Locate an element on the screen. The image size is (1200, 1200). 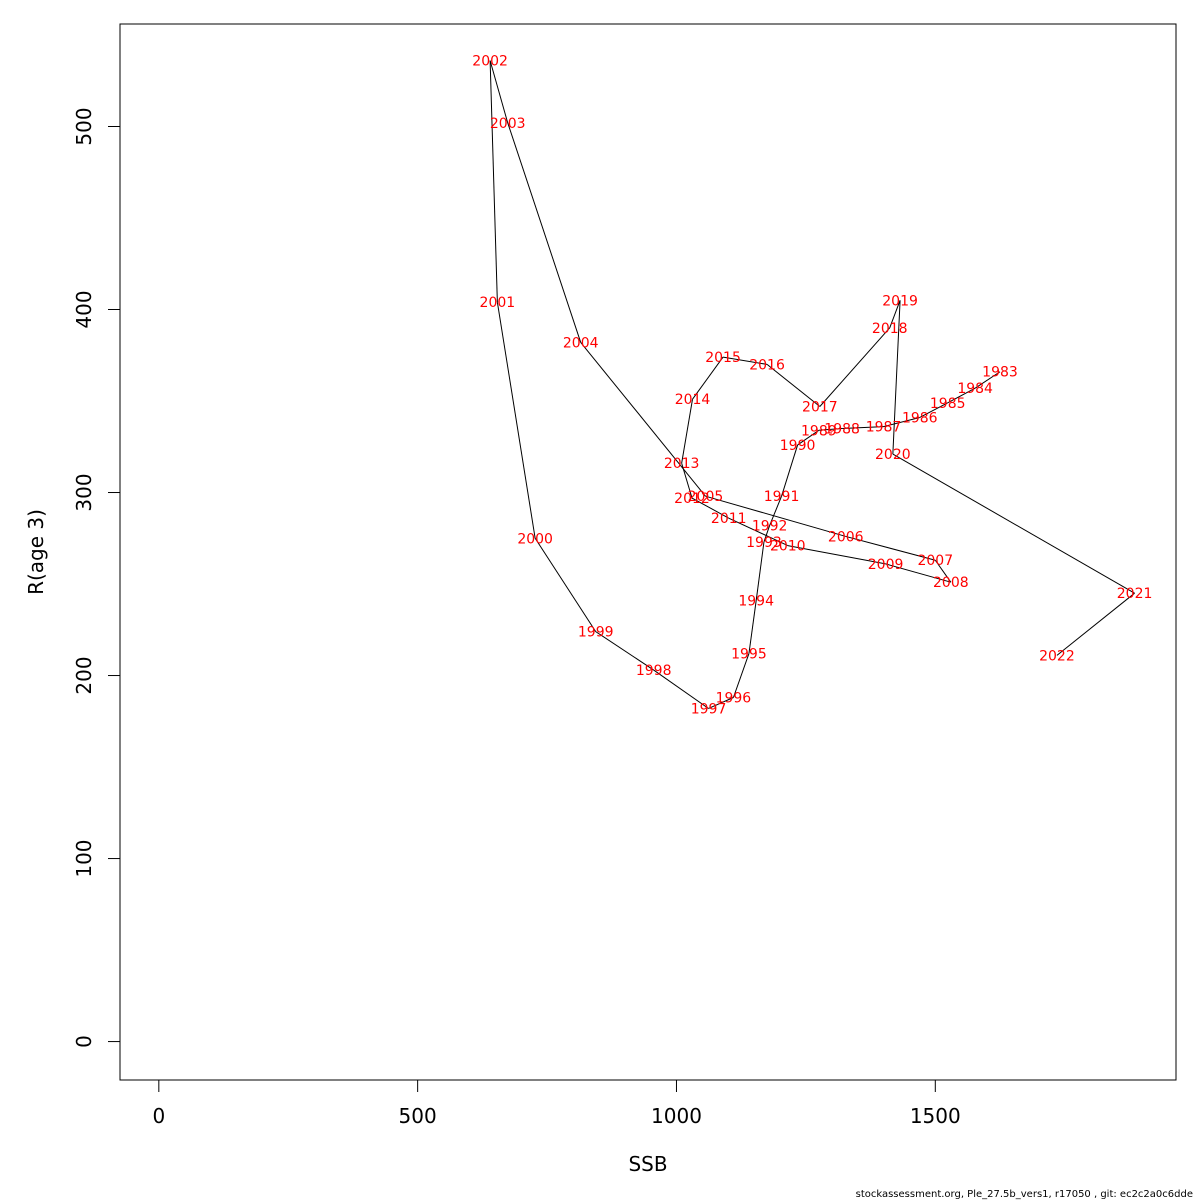
point-label-1996: 1996 is located at coordinates (734, 698).